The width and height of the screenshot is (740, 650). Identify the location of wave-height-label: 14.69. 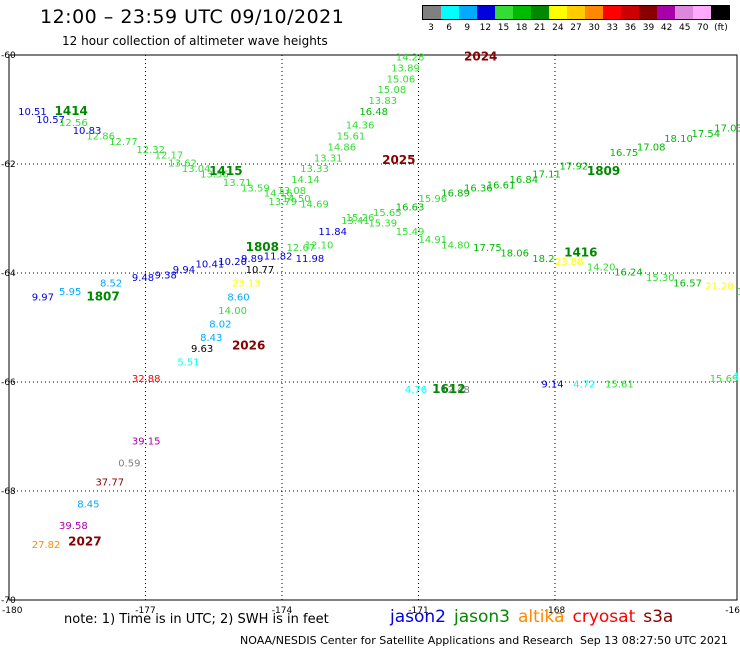
(314, 205).